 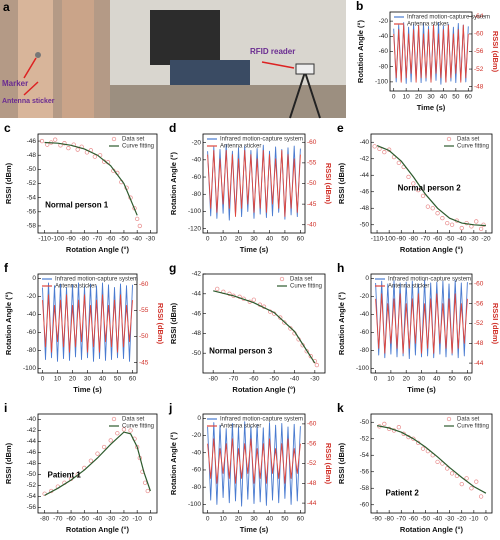 What do you see at coordinates (402, 239) in the screenshot?
I see `x-tick-label: -90` at bounding box center [402, 239].